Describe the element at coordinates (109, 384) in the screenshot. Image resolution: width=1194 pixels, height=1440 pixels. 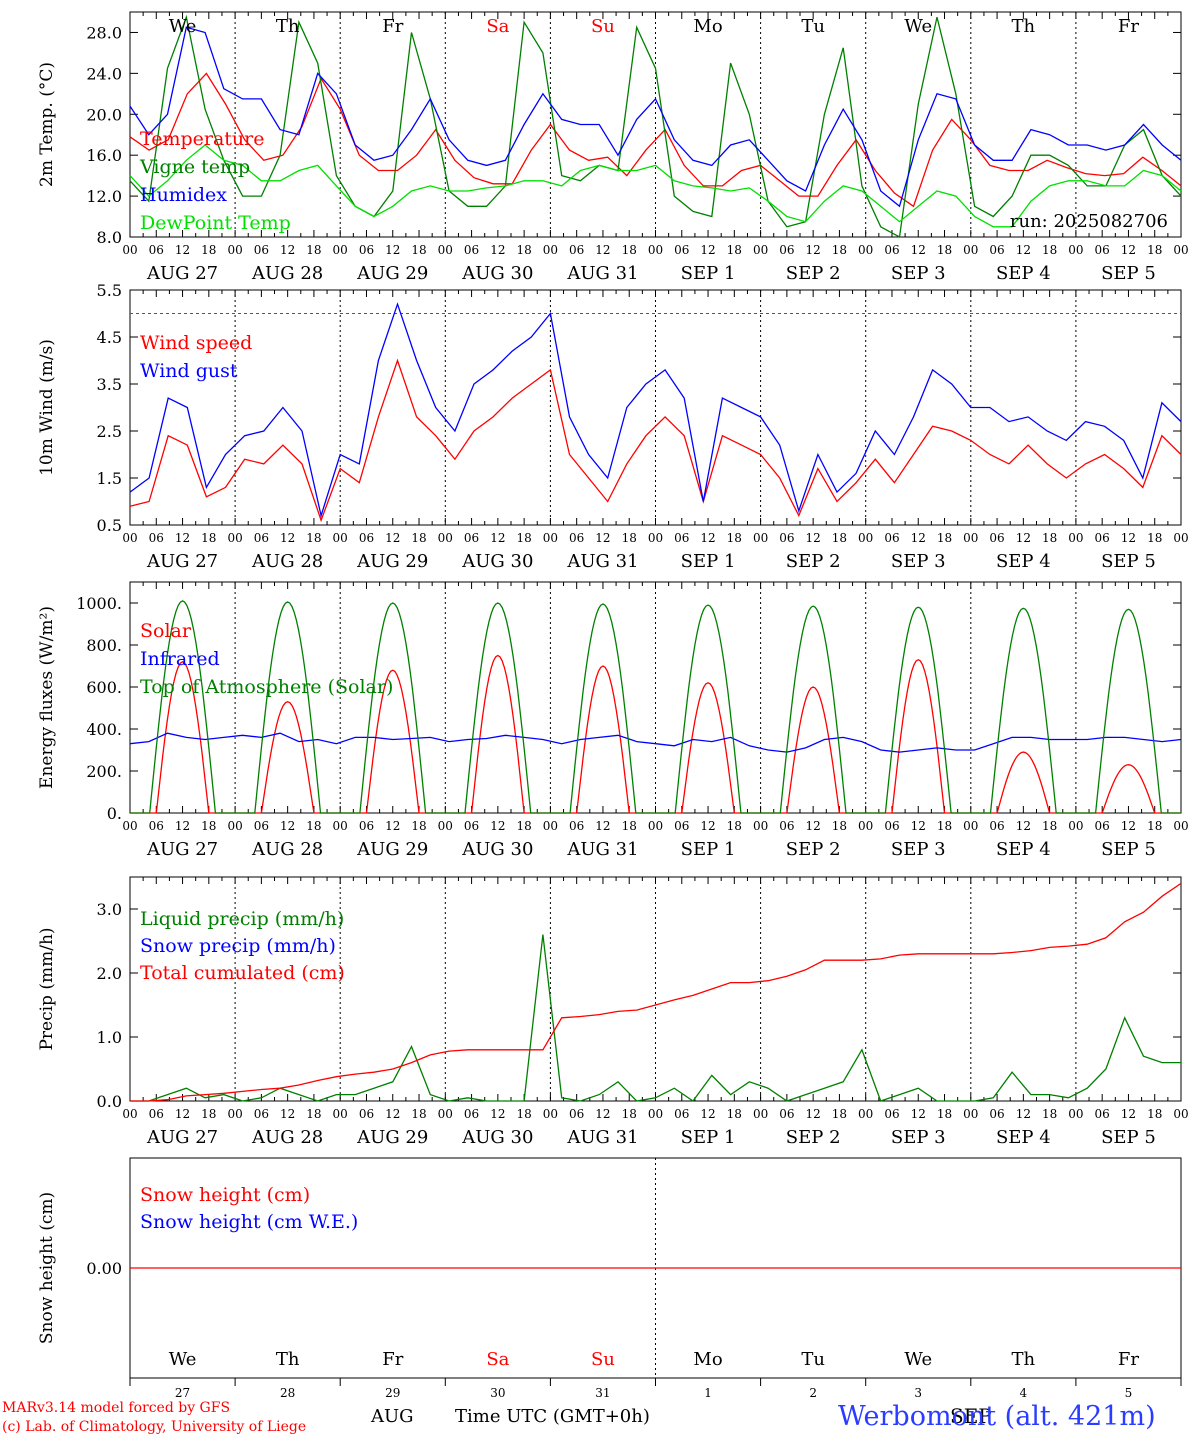
I see `y-tick-label: 3.5` at that location.